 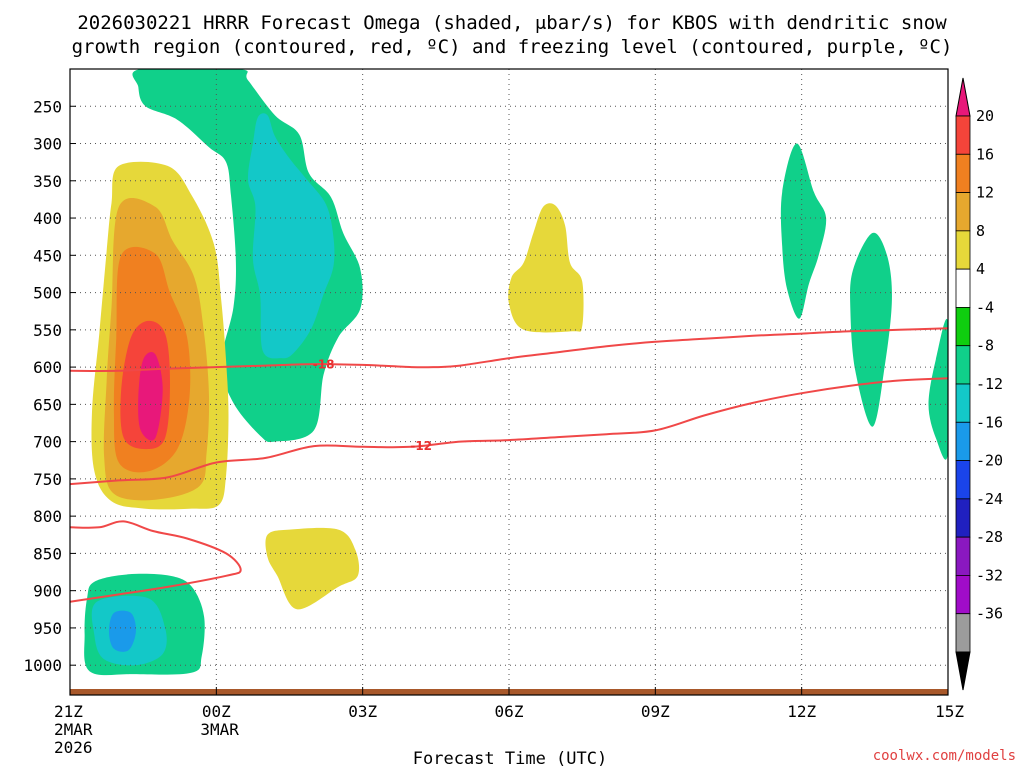 What do you see at coordinates (47, 181) in the screenshot?
I see `y-tick-label-350: 350` at bounding box center [47, 181].